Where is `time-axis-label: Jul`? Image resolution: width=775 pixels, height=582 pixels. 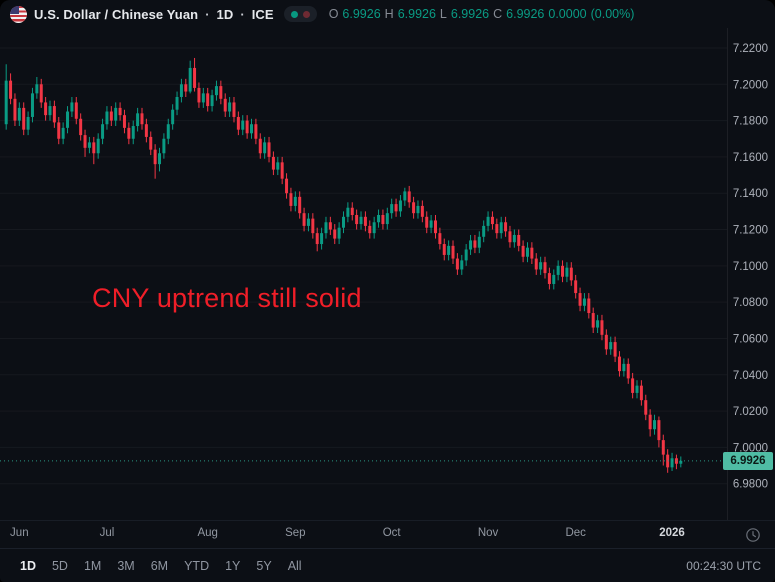
time-axis-label: Jul is located at coordinates (107, 533).